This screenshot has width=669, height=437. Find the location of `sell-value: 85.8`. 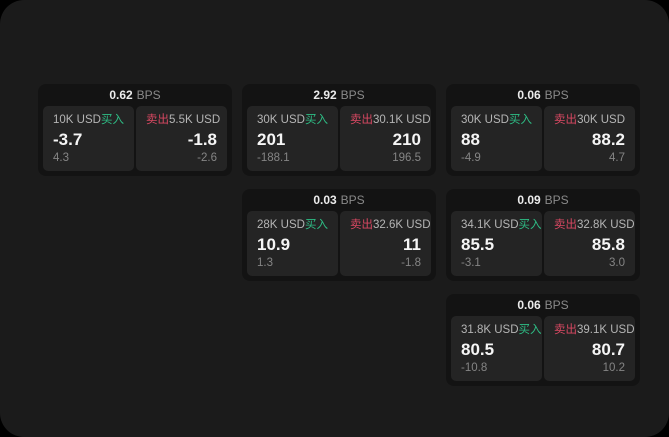

sell-value: 85.8 is located at coordinates (608, 244).